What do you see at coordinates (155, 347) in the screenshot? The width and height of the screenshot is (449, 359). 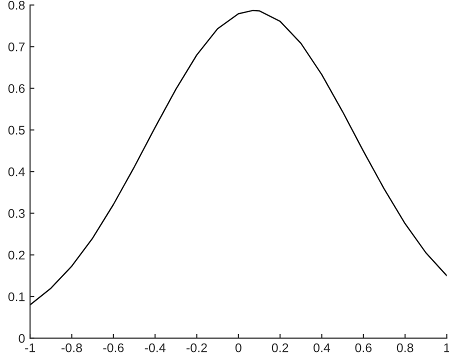 I see `x-tick-label: -0.4` at bounding box center [155, 347].